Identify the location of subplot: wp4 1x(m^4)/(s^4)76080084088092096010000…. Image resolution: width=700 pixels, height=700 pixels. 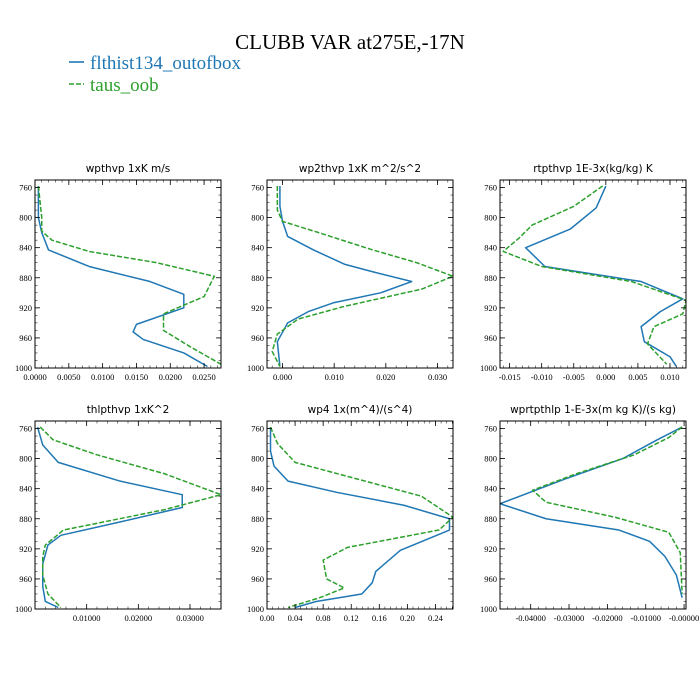
(350, 513).